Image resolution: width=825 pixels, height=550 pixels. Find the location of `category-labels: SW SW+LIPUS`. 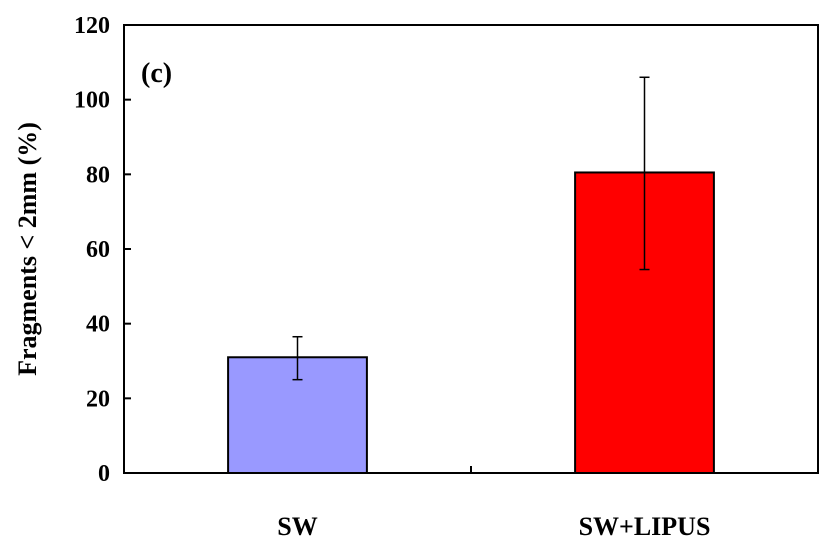

category-labels: SW SW+LIPUS is located at coordinates (493, 526).